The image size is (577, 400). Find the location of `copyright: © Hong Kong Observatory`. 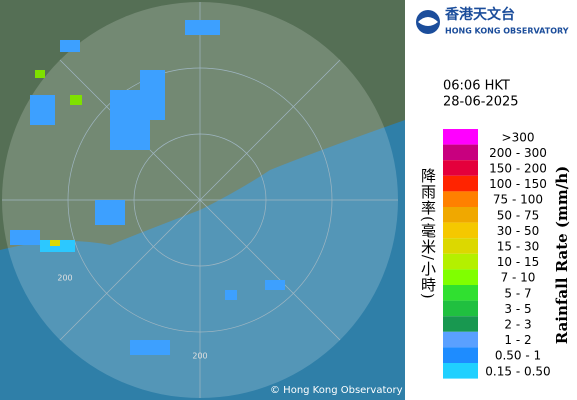

copyright: © Hong Kong Observatory is located at coordinates (336, 390).